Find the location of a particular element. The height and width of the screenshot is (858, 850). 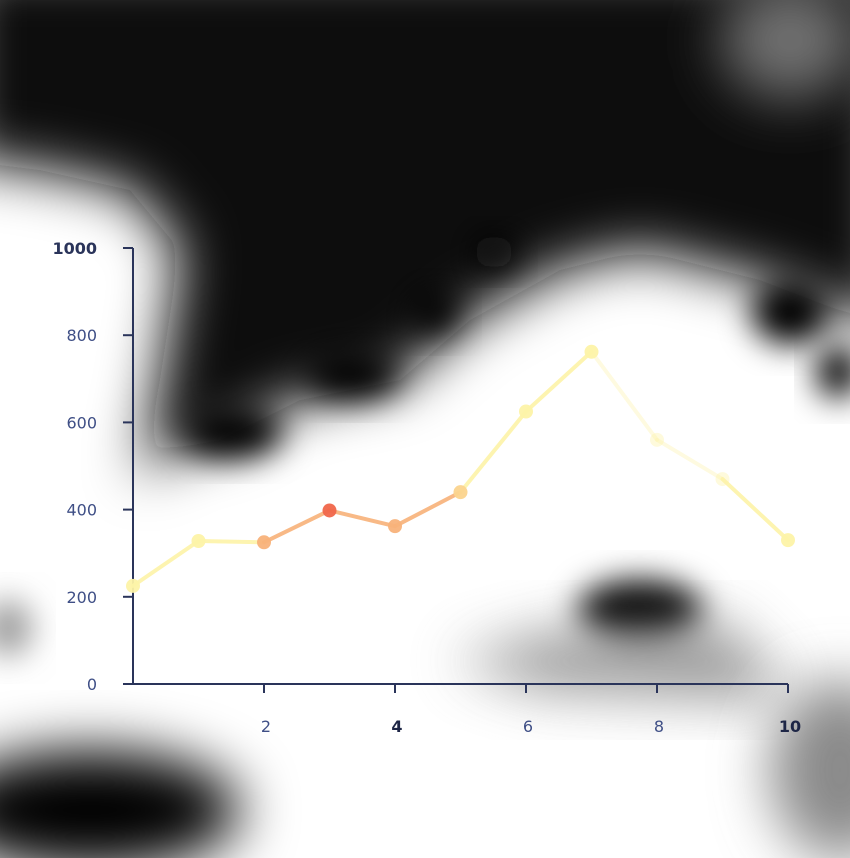

y-tick-label: 600 is located at coordinates (81, 422).